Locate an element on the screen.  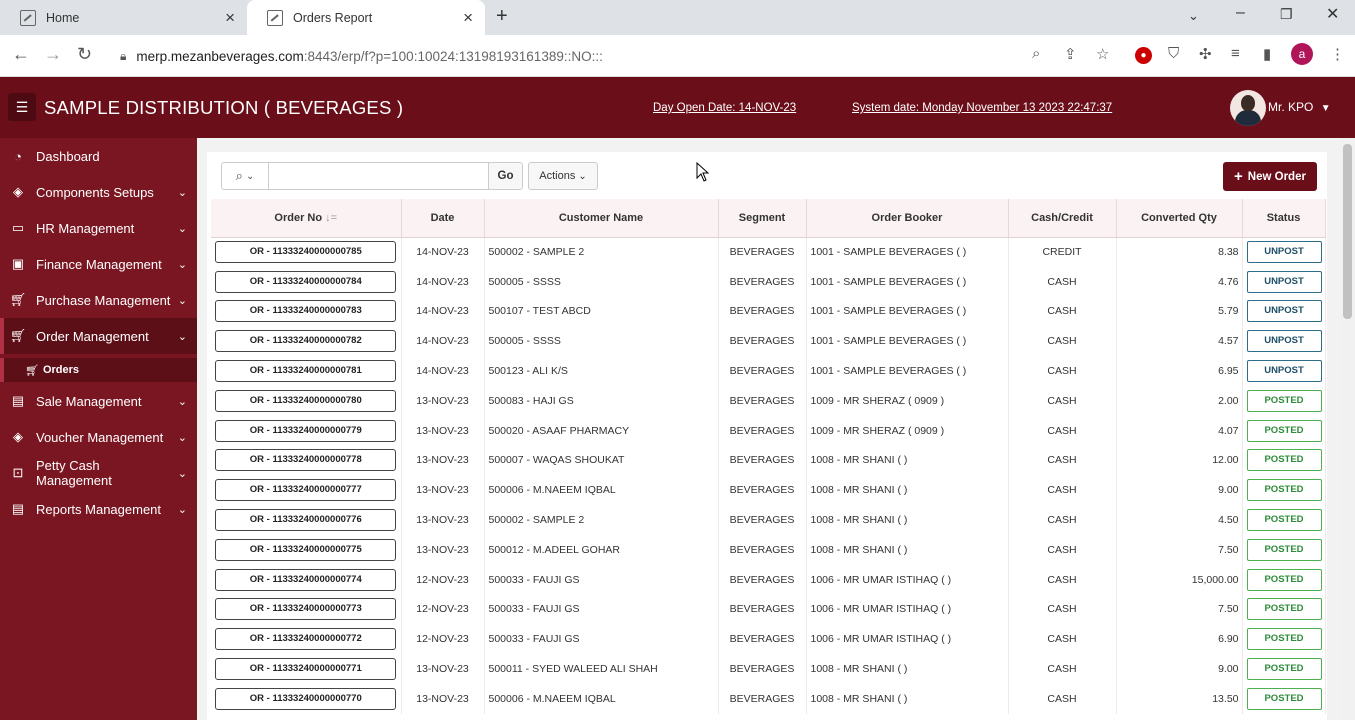
order-number-button: OR - 11333240000000780 is located at coordinates (306, 400).